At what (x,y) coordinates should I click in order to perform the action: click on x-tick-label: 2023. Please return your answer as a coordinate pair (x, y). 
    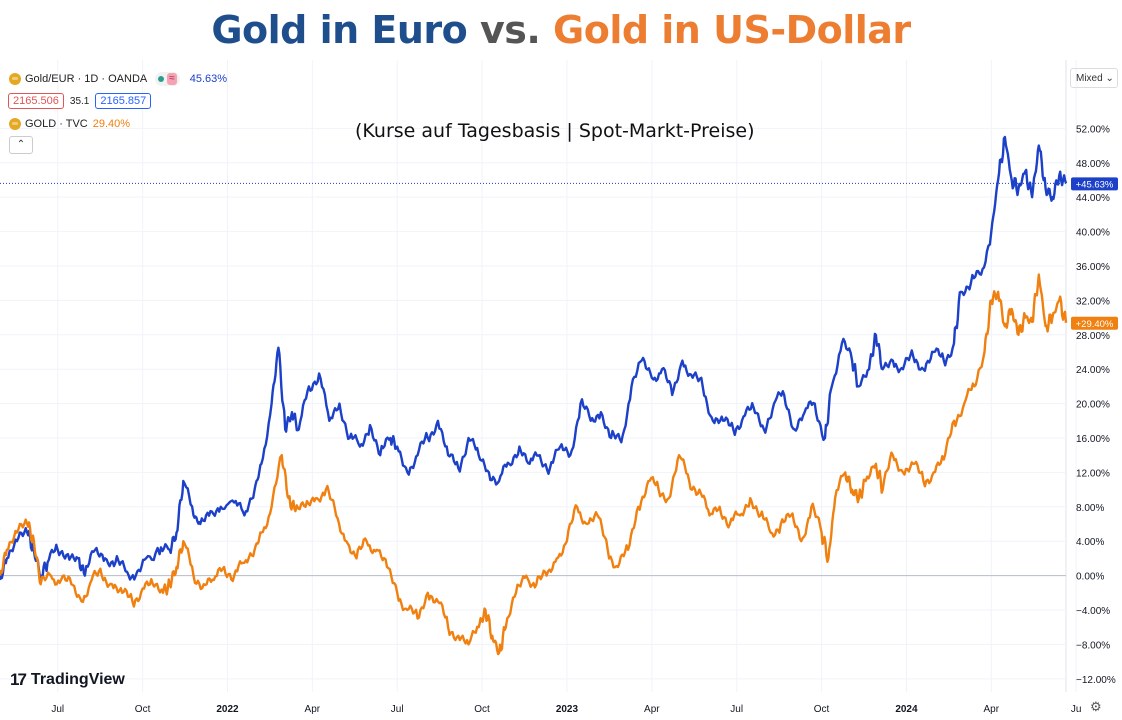
    Looking at the image, I should click on (567, 709).